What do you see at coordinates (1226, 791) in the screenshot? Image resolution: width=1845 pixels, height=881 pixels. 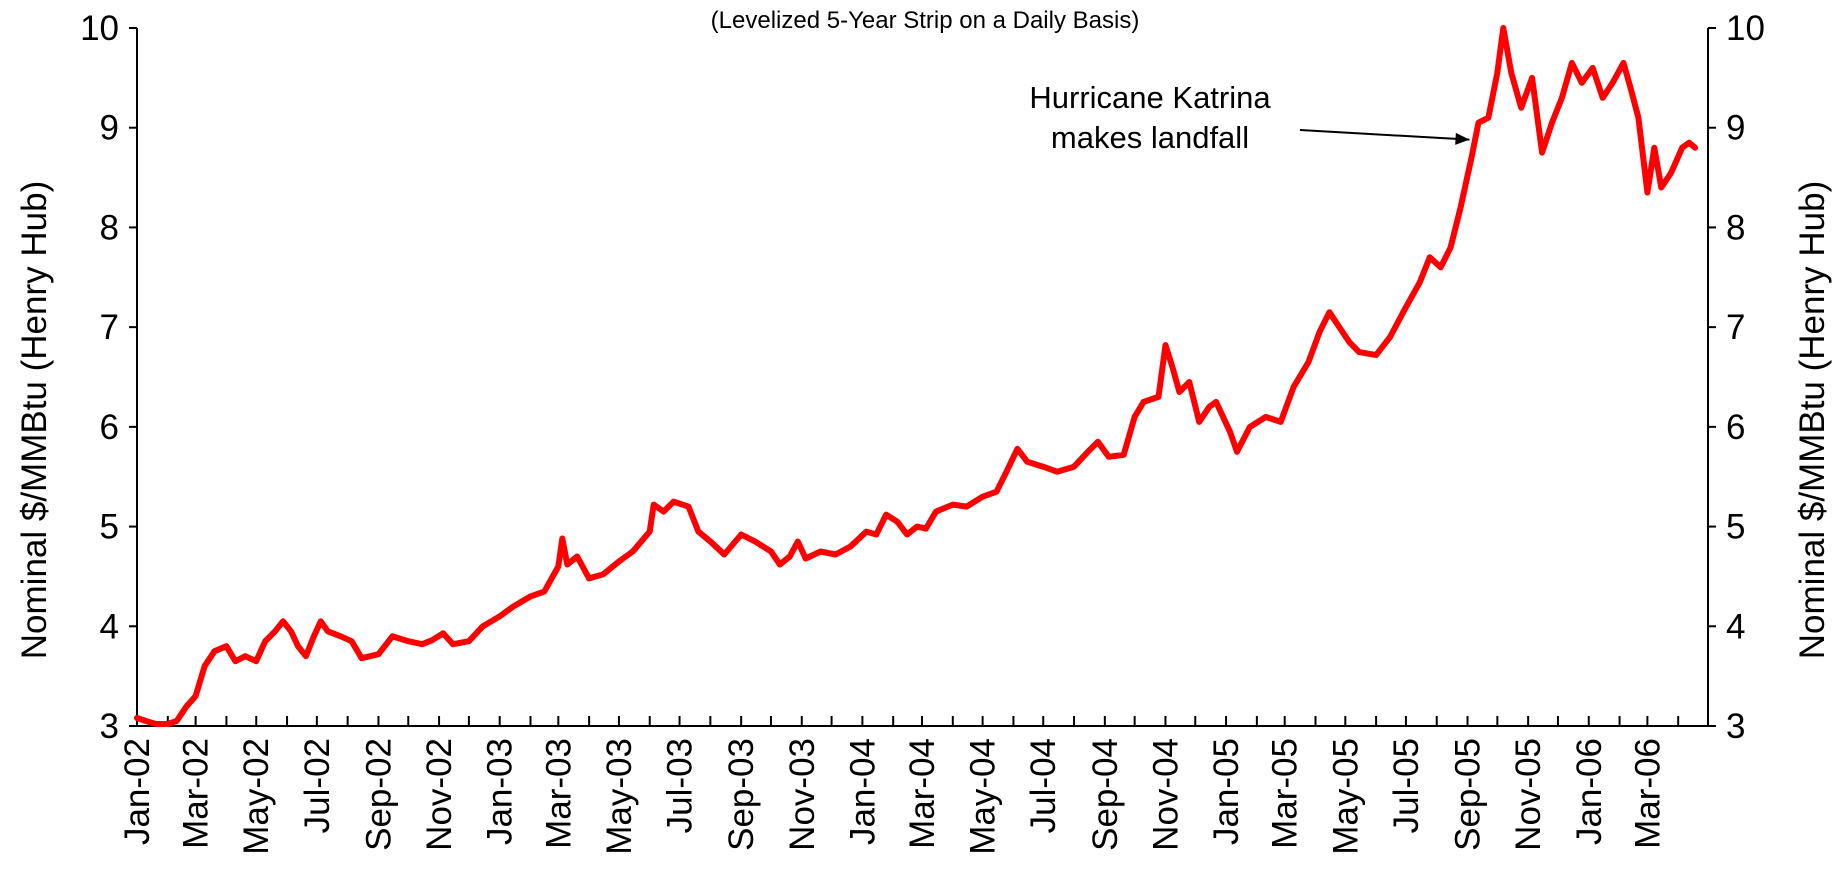 I see `x-tick-label: Jan-05` at bounding box center [1226, 791].